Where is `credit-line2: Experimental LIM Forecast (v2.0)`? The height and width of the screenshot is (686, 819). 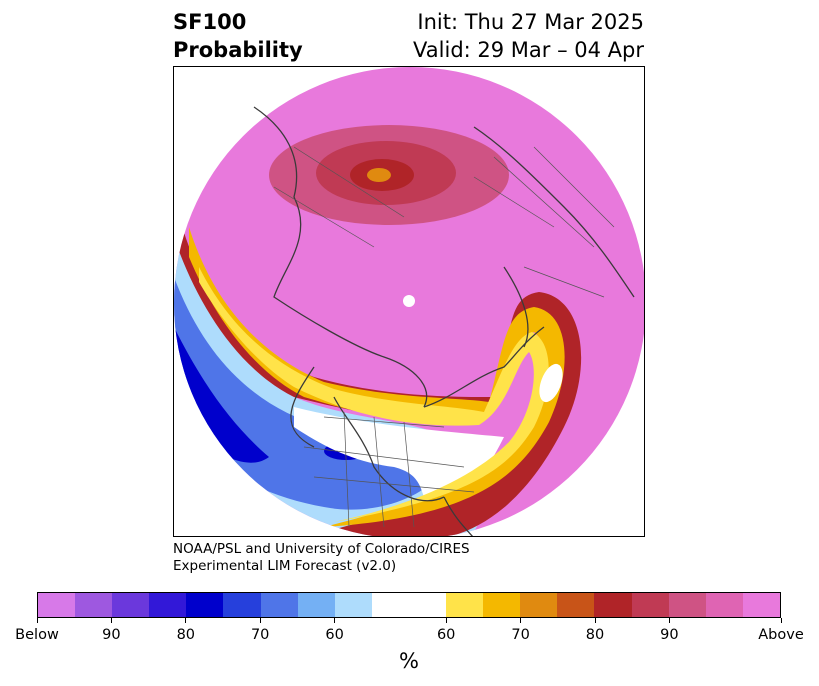
credit-line2: Experimental LIM Forecast (v2.0) is located at coordinates (285, 566).